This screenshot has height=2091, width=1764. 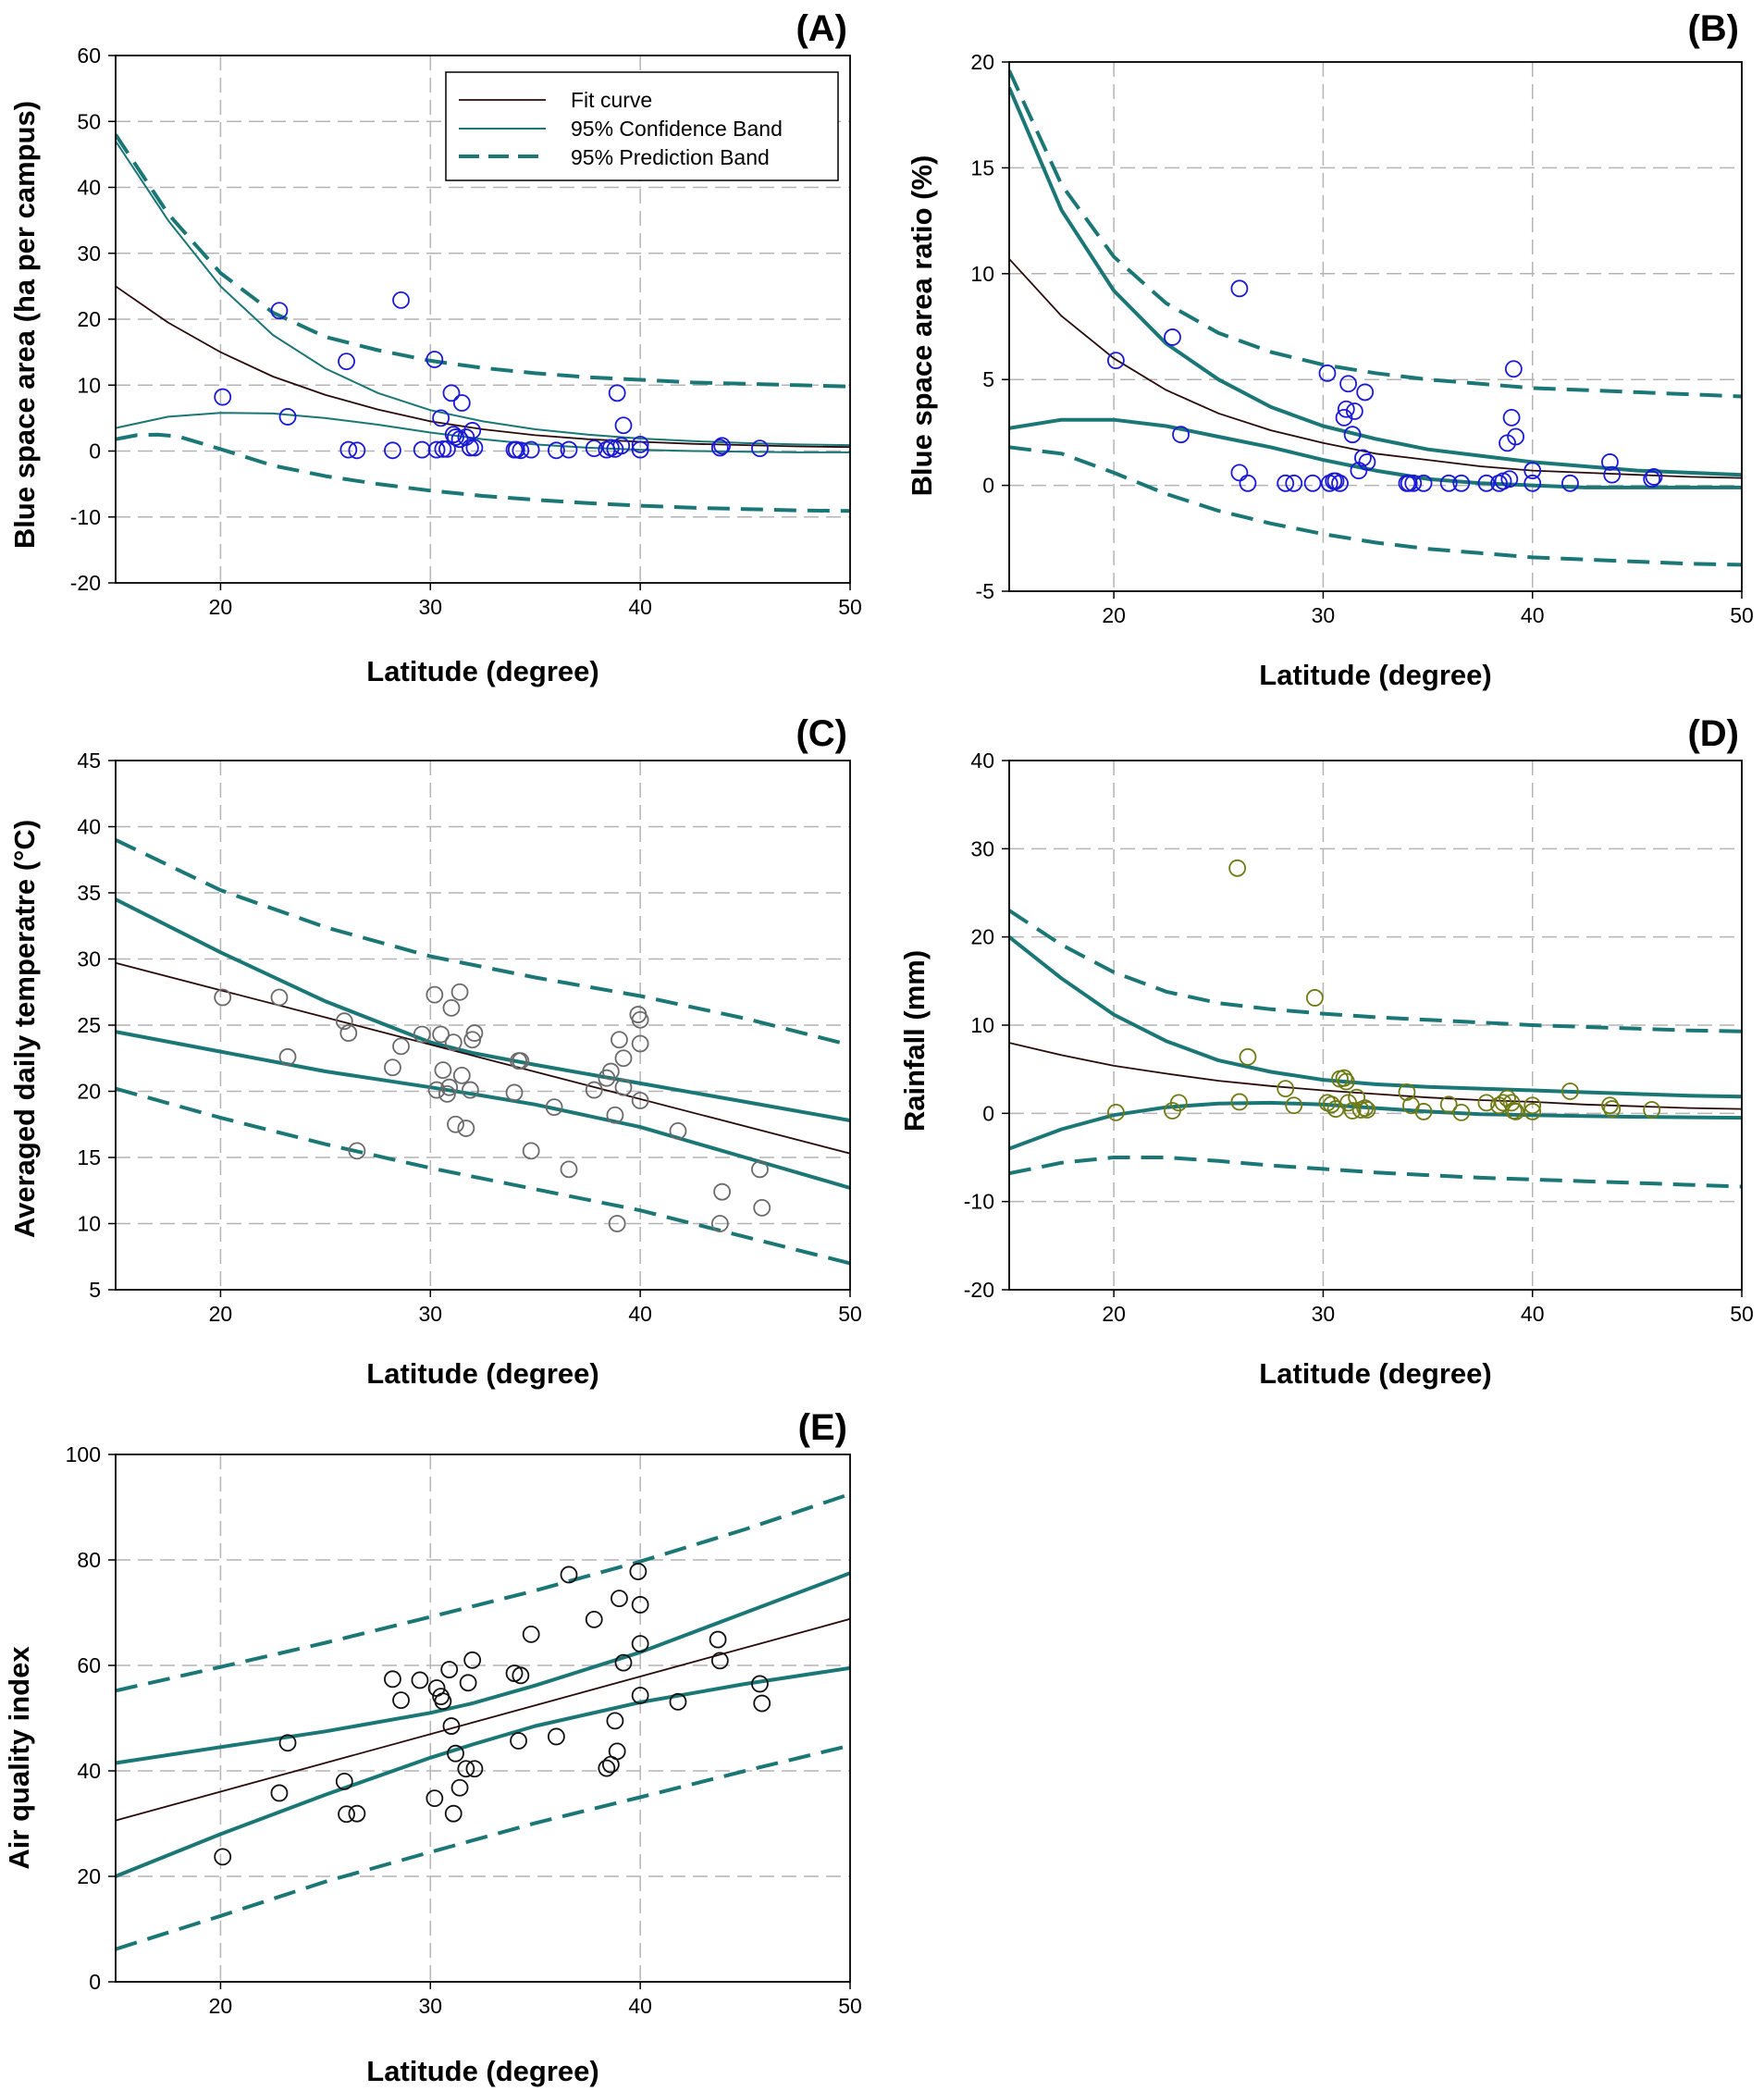 I want to click on panel-c-label: (C), so click(x=821, y=733).